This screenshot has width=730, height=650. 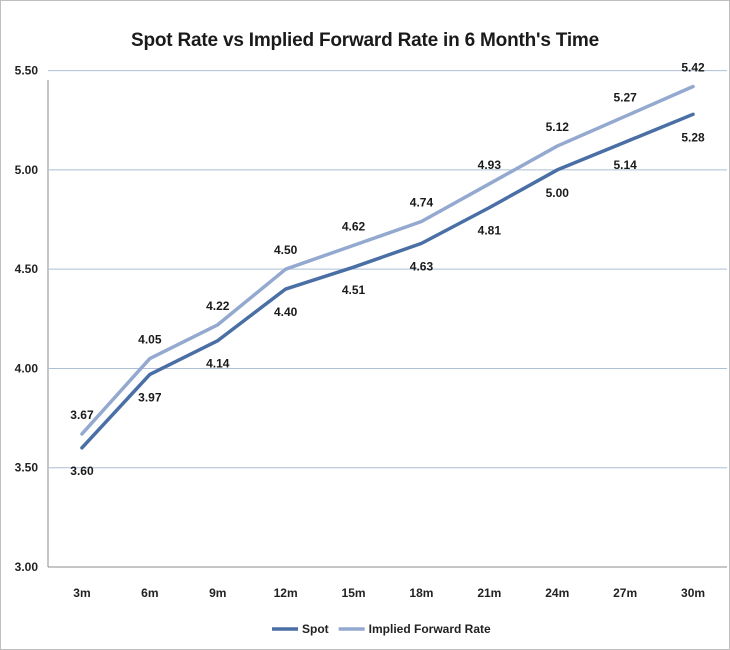 What do you see at coordinates (625, 97) in the screenshot?
I see `data-label-forward: 5.27` at bounding box center [625, 97].